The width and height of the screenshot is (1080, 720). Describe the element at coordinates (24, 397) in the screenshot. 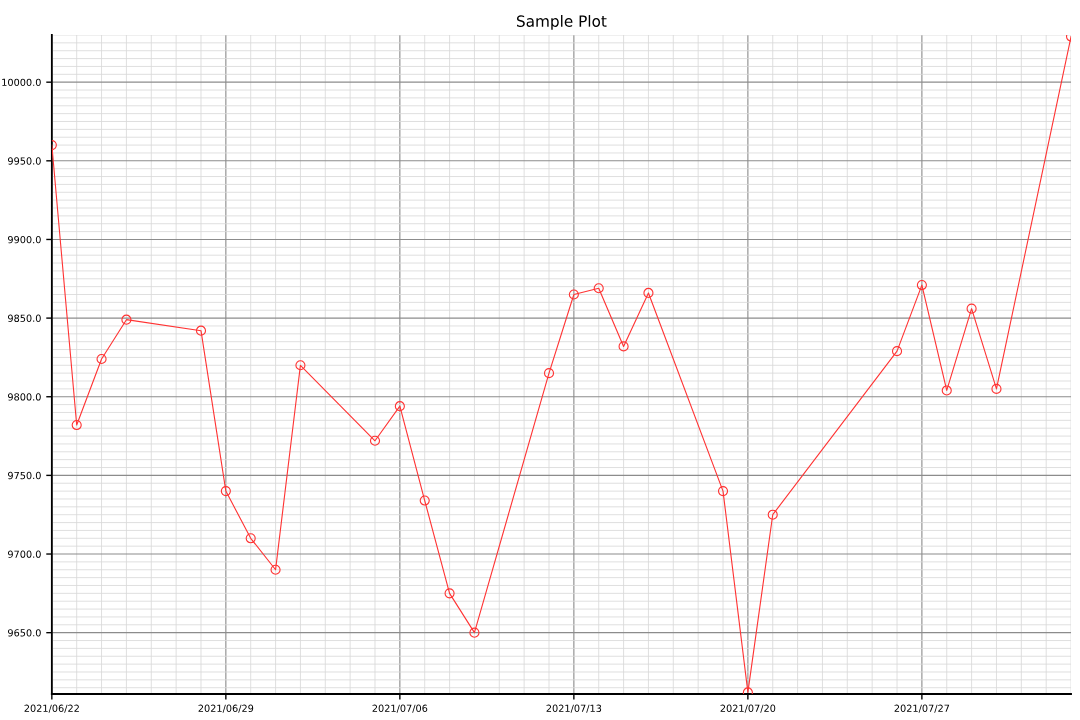

I see `y-tick-label: 9800.0` at that location.